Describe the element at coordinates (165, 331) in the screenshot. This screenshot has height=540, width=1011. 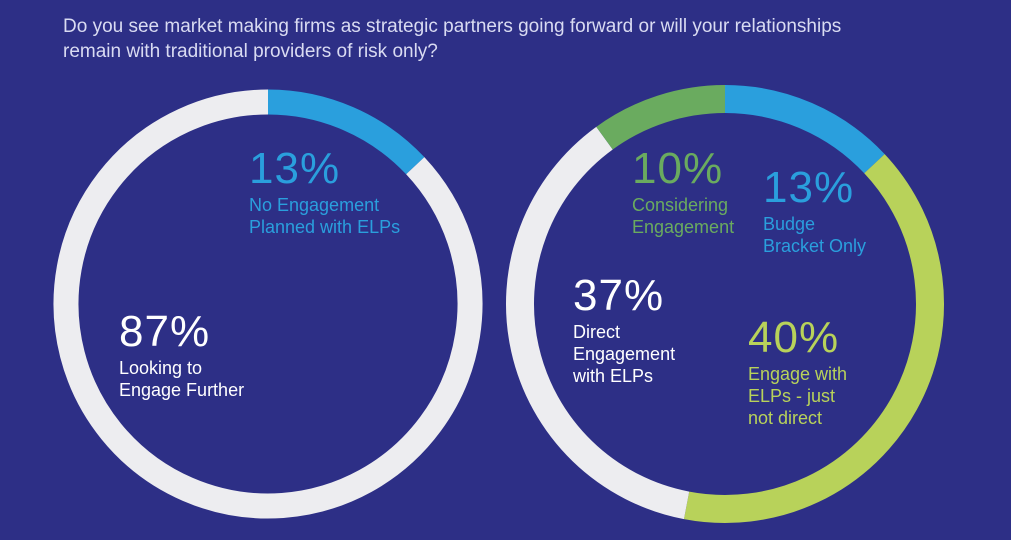
I see `left-slice-percent-2: 87%` at that location.